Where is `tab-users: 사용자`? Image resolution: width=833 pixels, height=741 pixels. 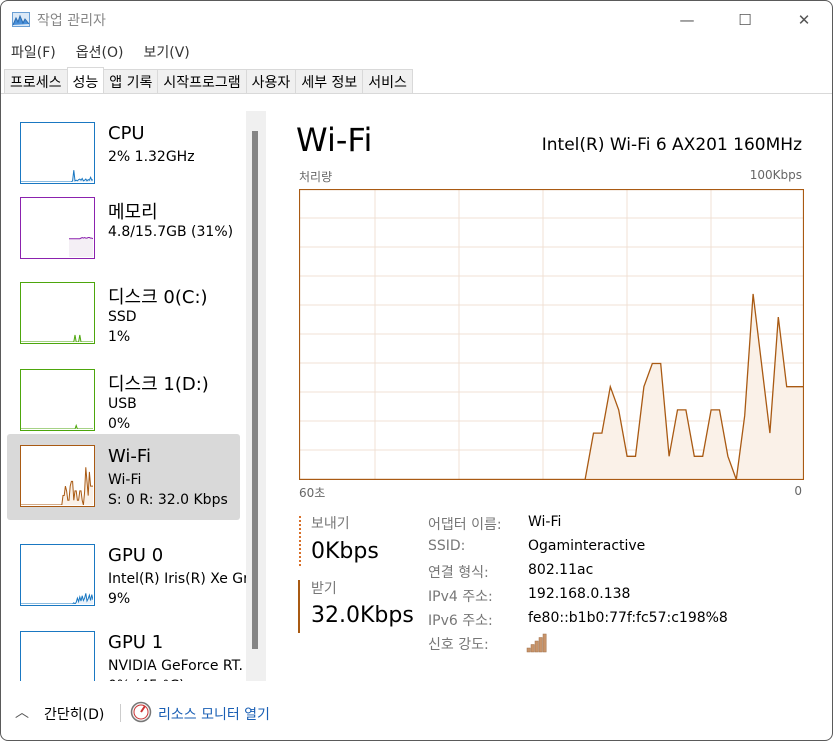
tab-users: 사용자 is located at coordinates (271, 81).